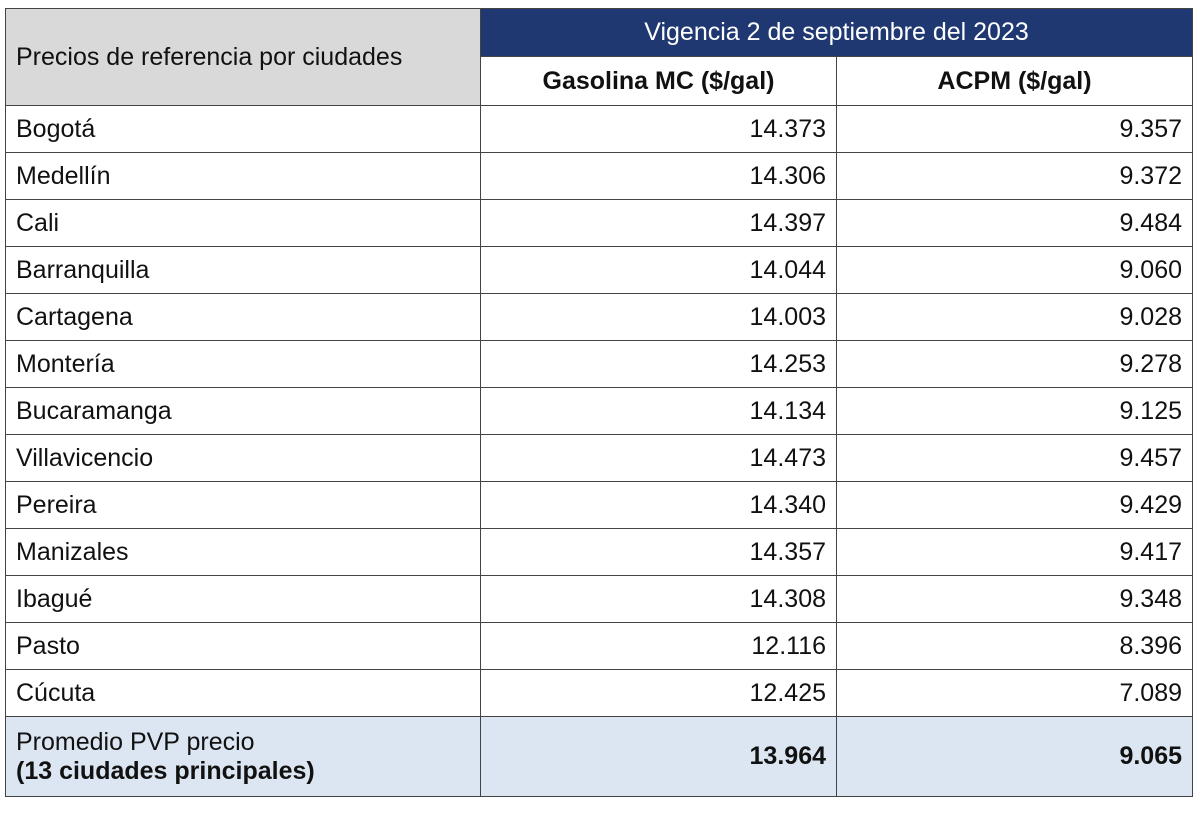 The image size is (1200, 831). I want to click on price-cell: 7.089, so click(1014, 693).